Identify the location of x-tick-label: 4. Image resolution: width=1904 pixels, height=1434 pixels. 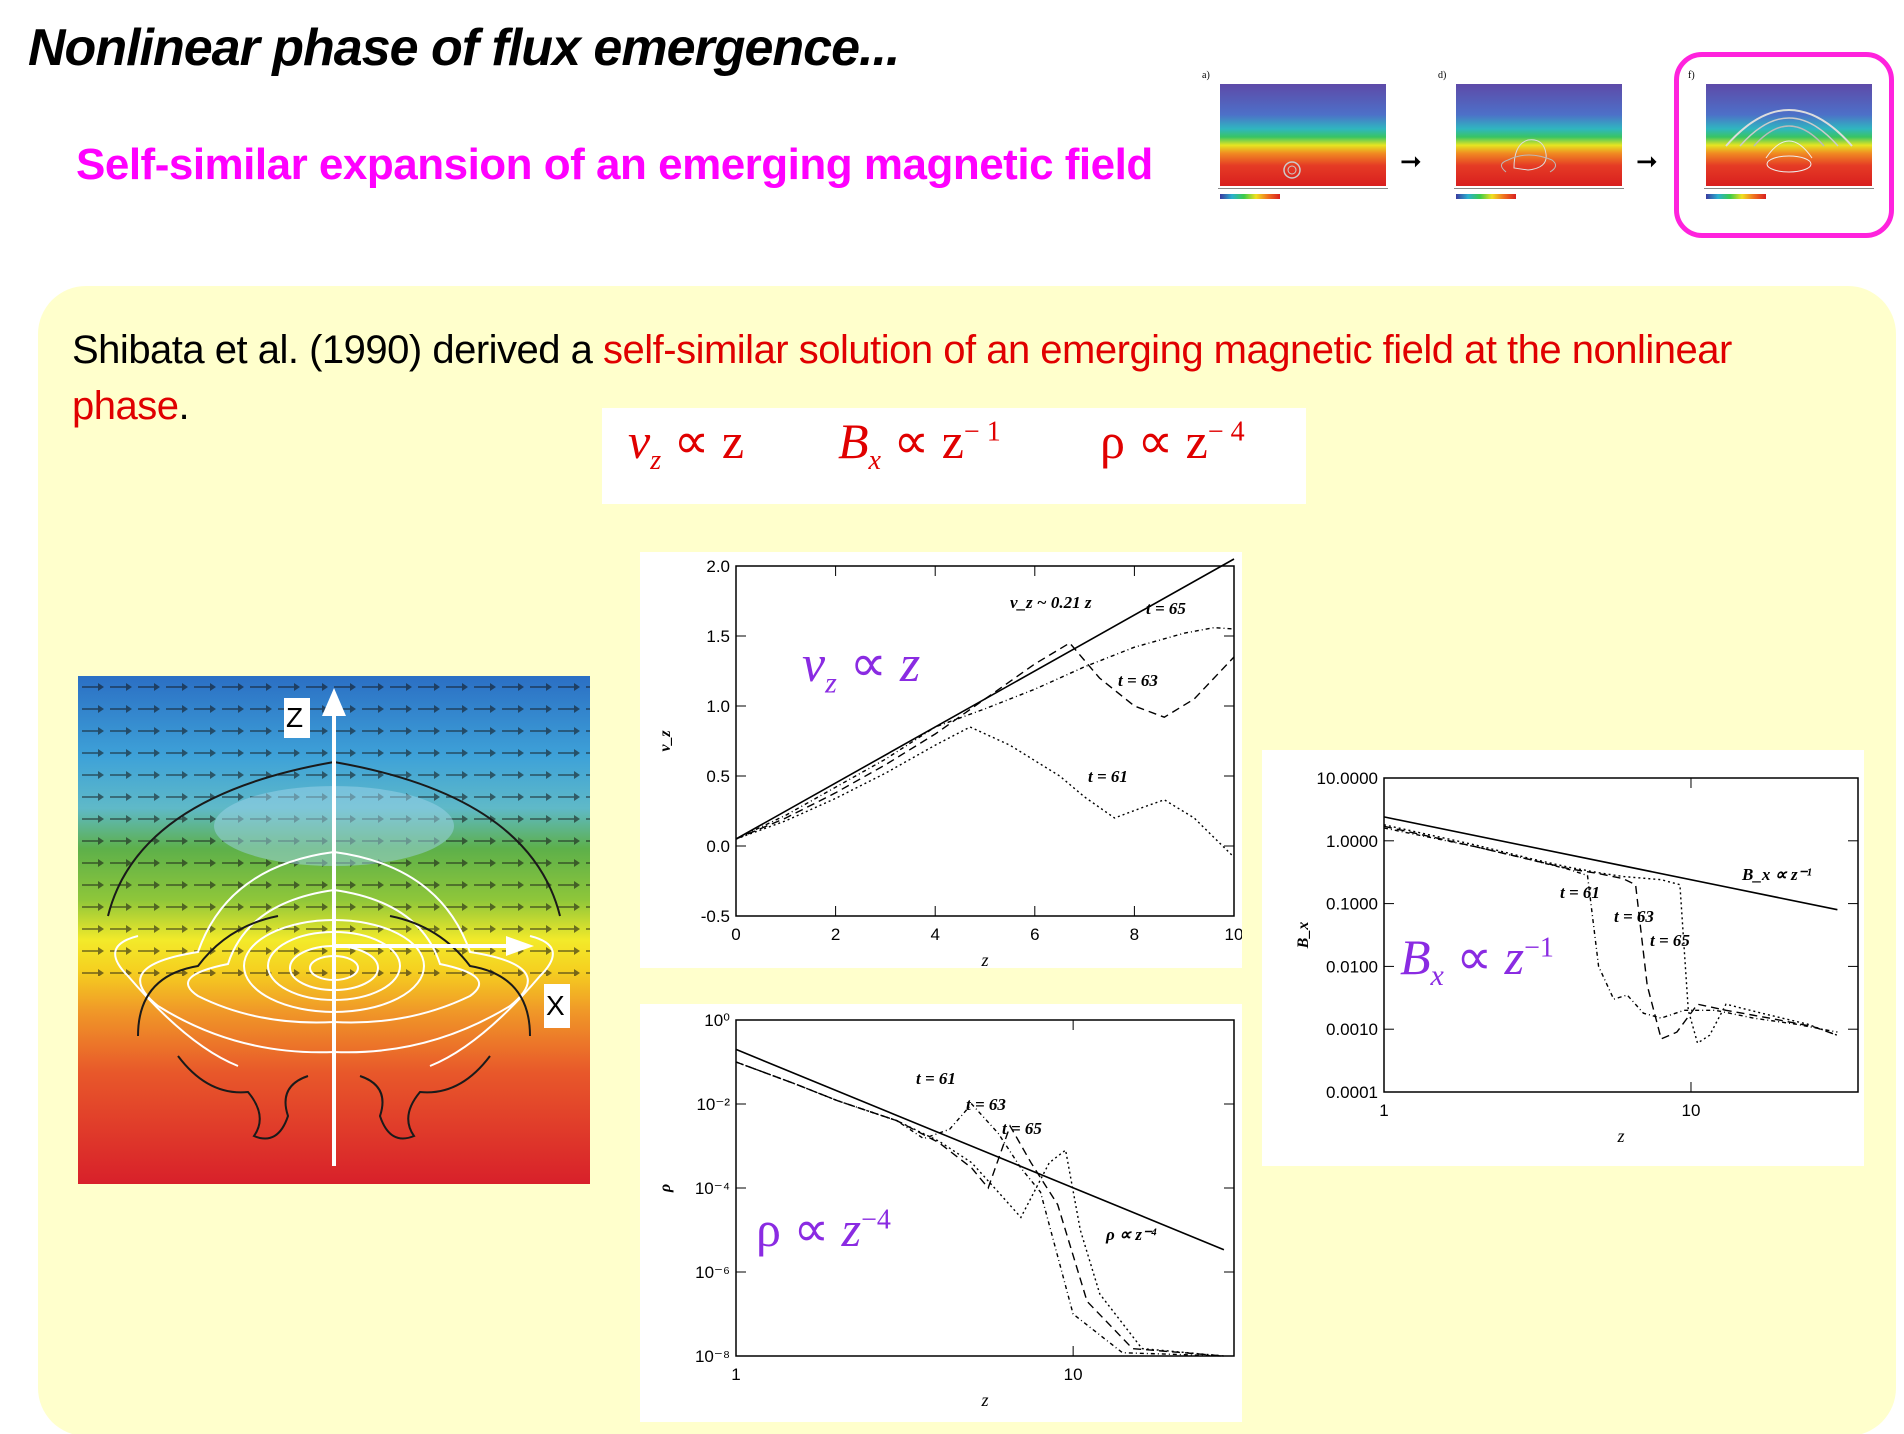
(934, 934).